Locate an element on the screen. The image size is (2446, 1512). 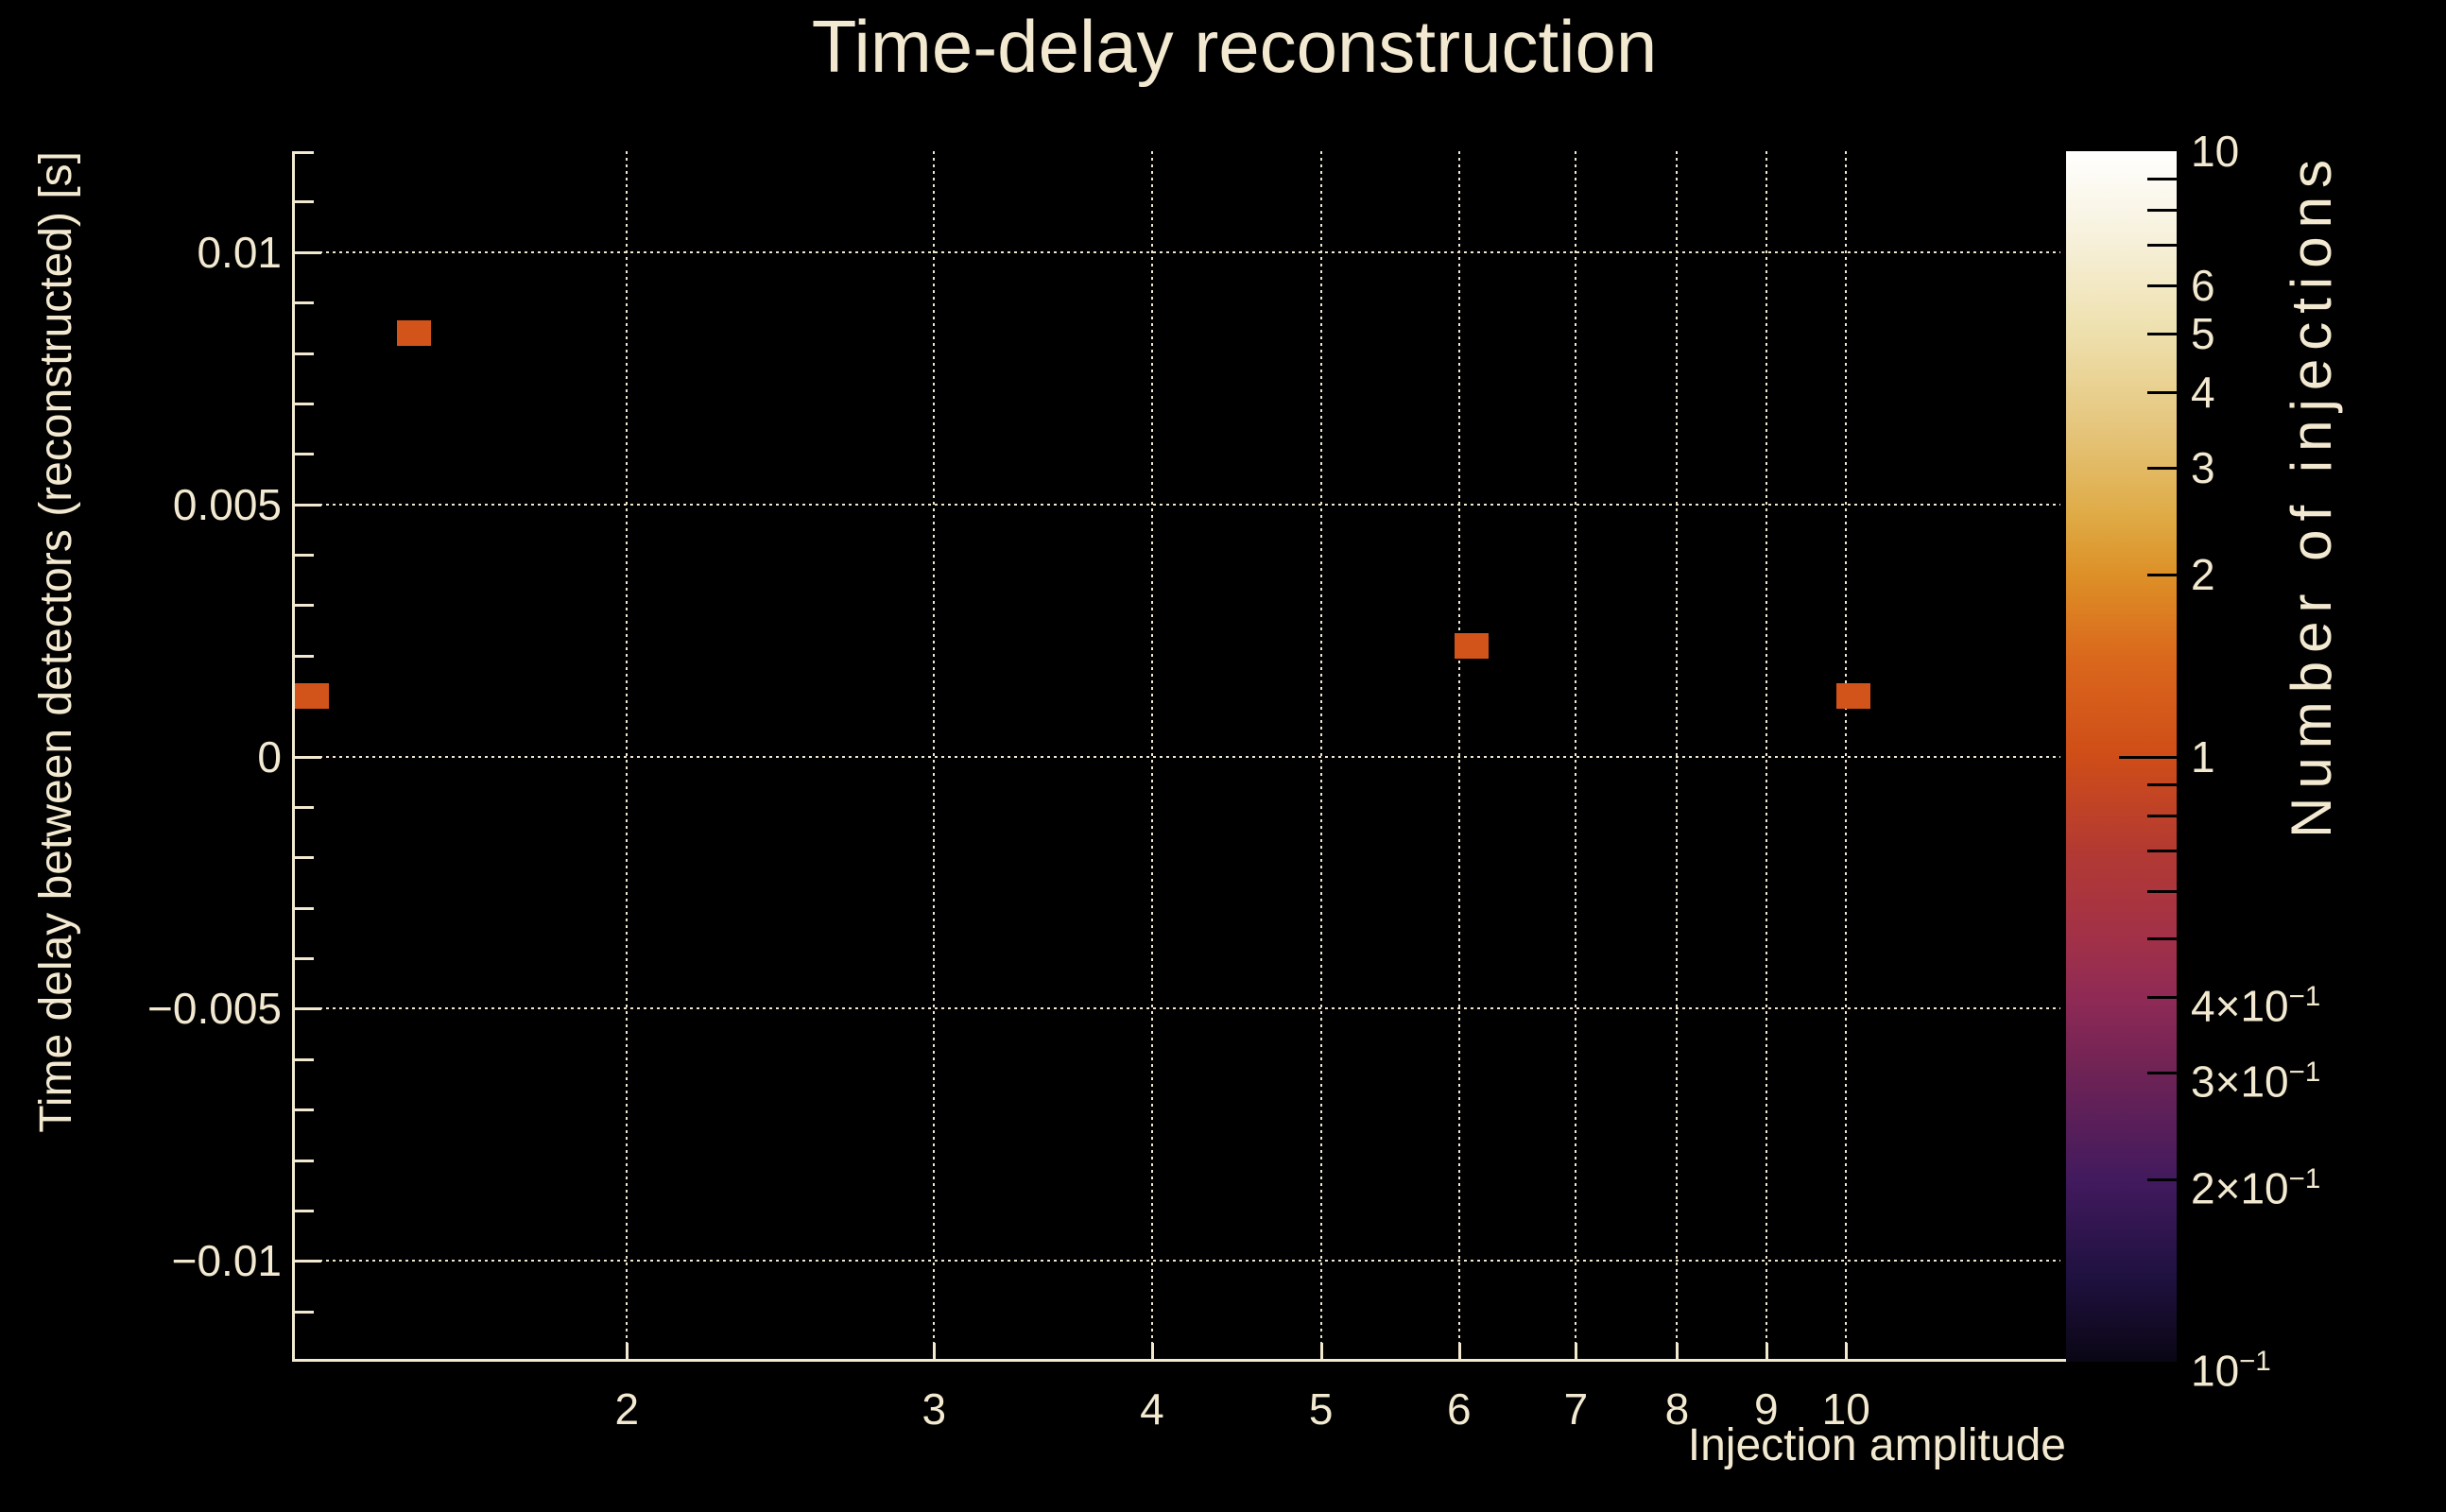
x-tick-label: 7 is located at coordinates (1576, 1409).